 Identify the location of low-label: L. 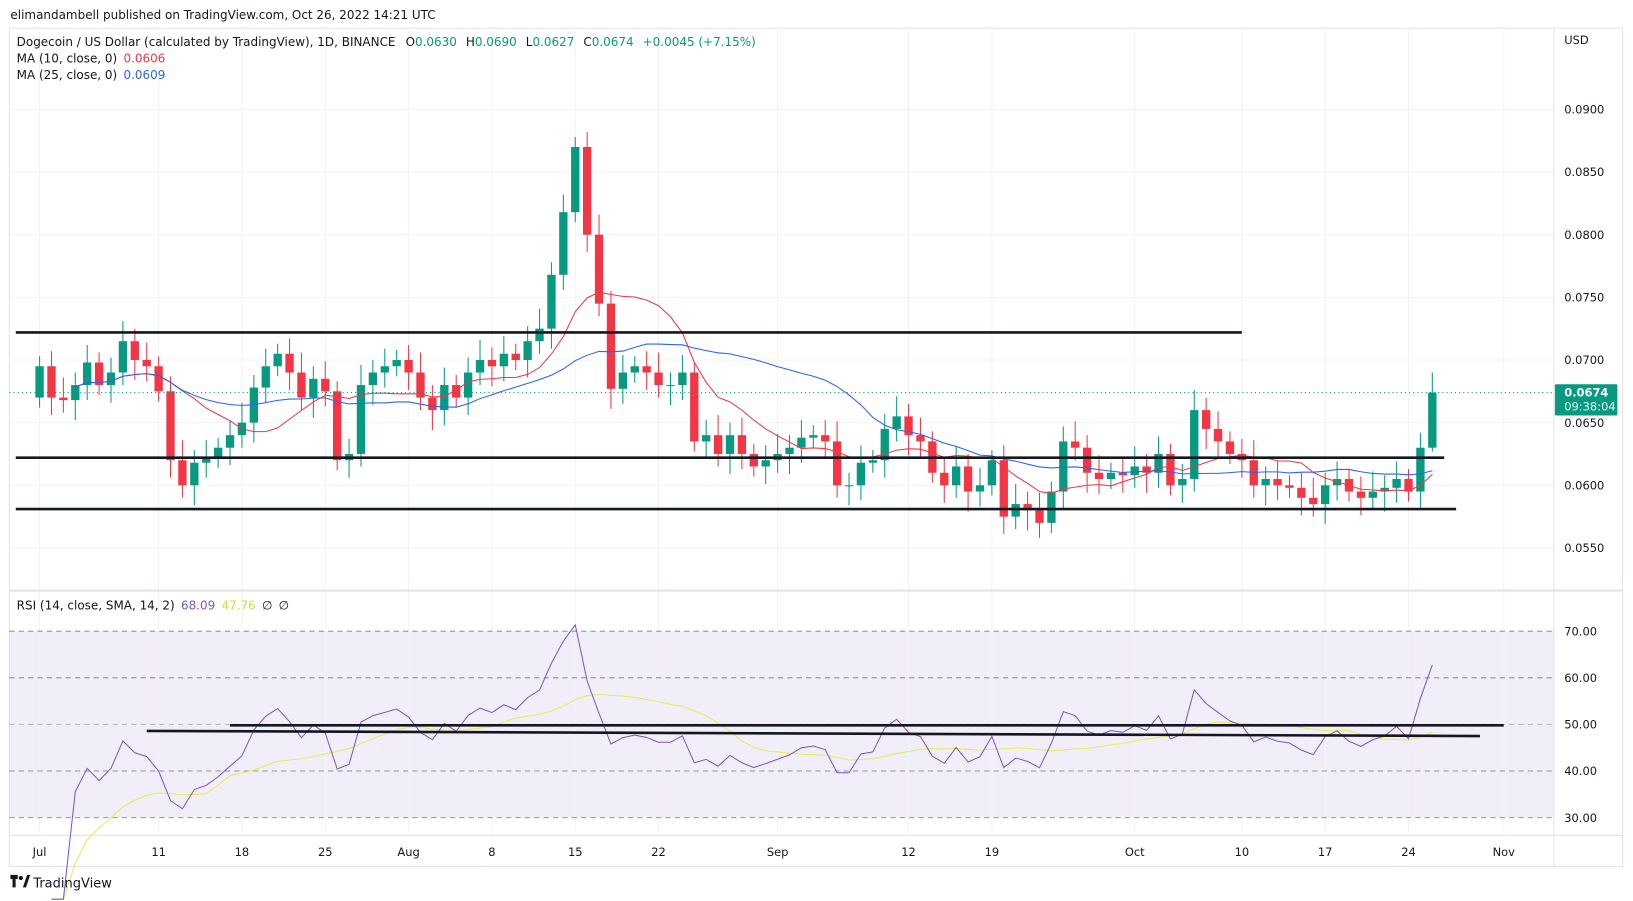
(529, 42).